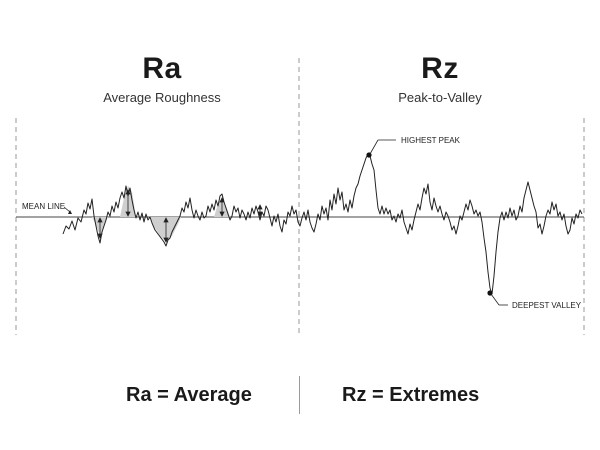 The image size is (600, 450). I want to click on ra-shaded-areas, so click(161, 214).